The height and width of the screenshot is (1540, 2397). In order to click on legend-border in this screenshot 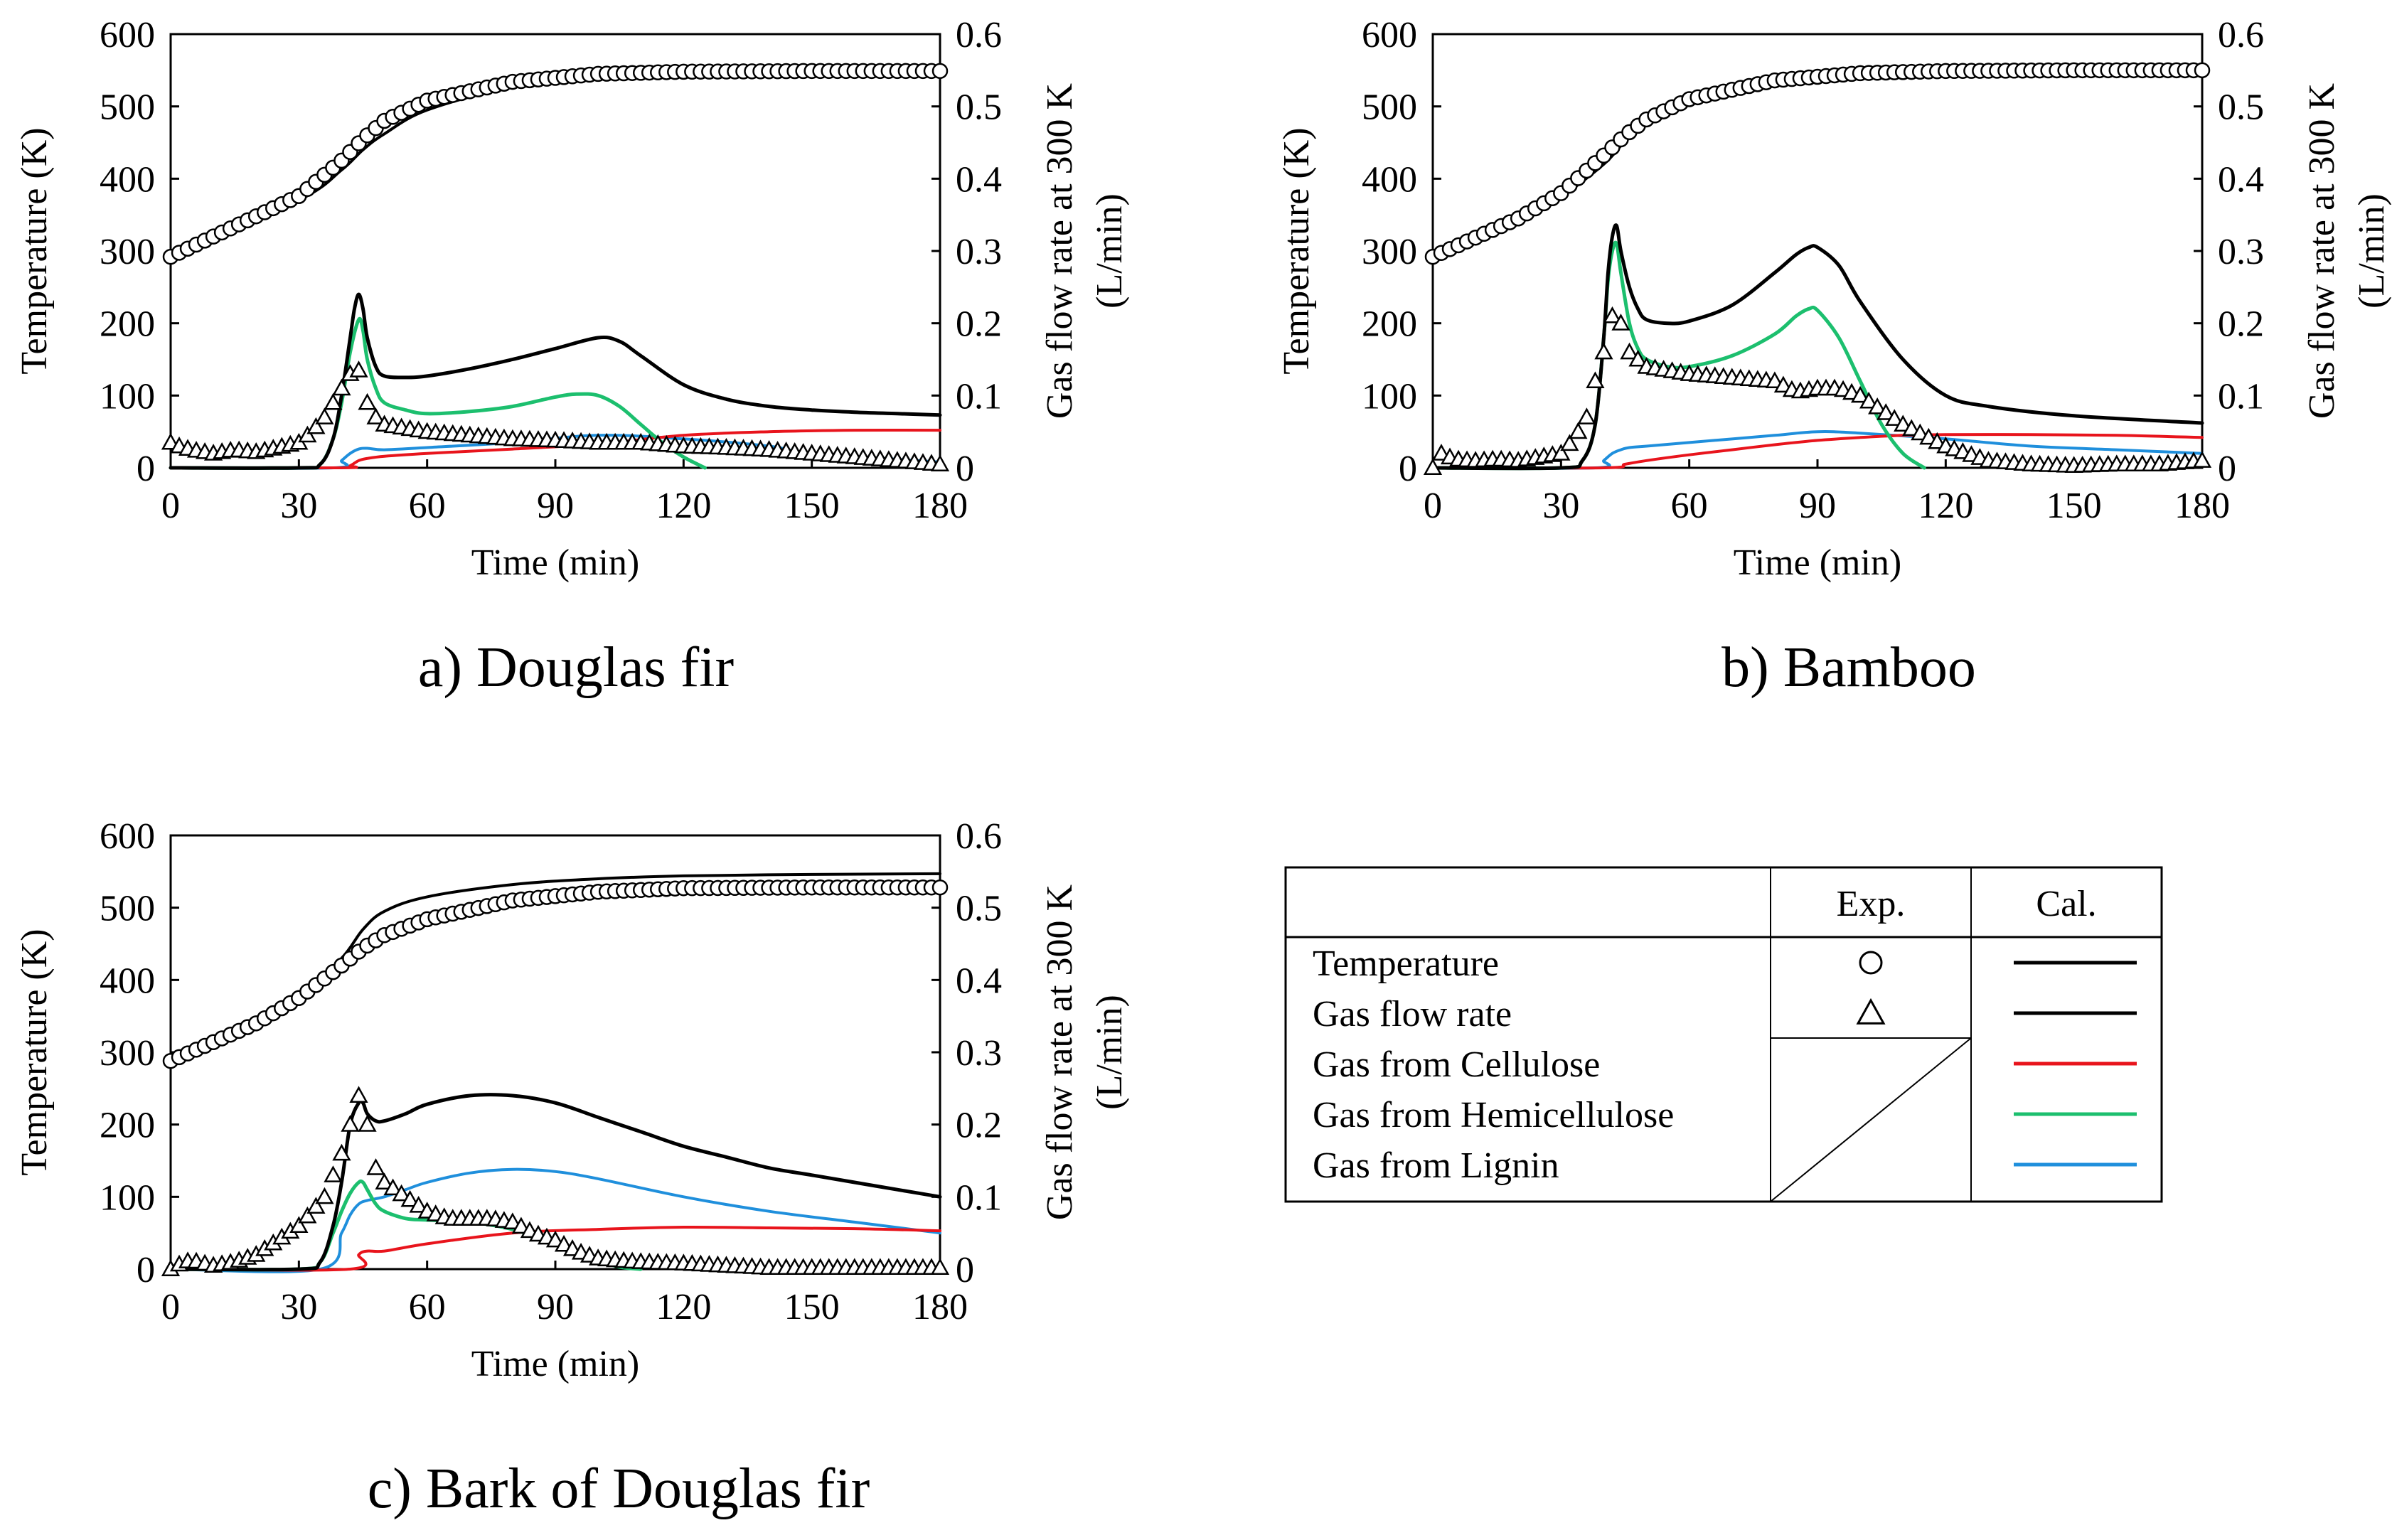, I will do `click(1723, 1034)`.